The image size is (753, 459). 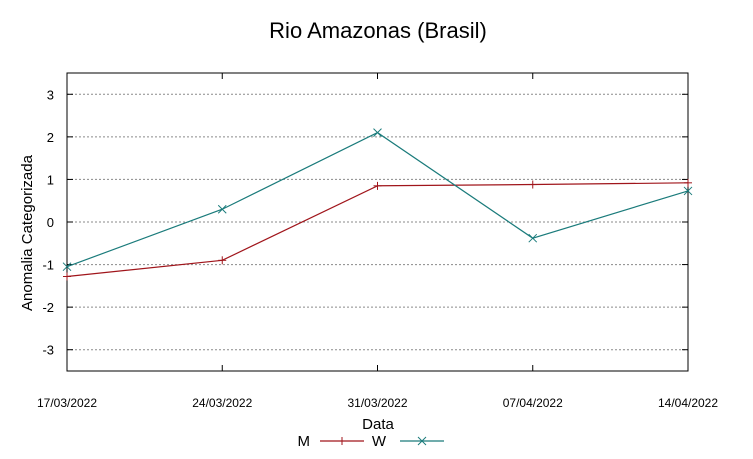 I want to click on x-tick-label: 17/03/2022, so click(x=67, y=403).